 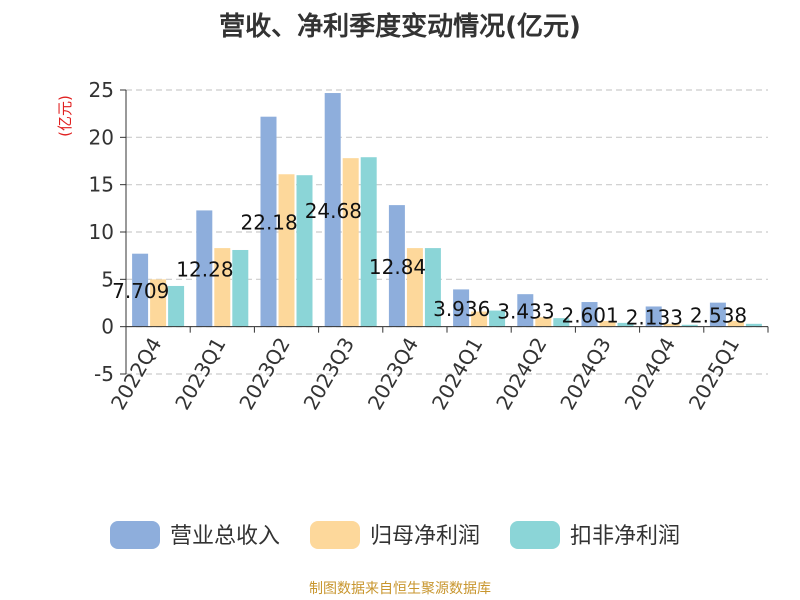 I want to click on data-label: 22.18, so click(x=269, y=223).